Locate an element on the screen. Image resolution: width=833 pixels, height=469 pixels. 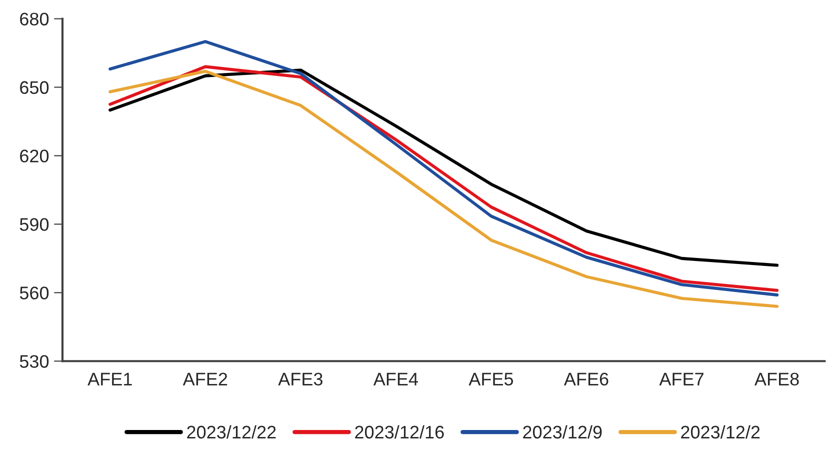
x-tick-label: AFE7 is located at coordinates (681, 379).